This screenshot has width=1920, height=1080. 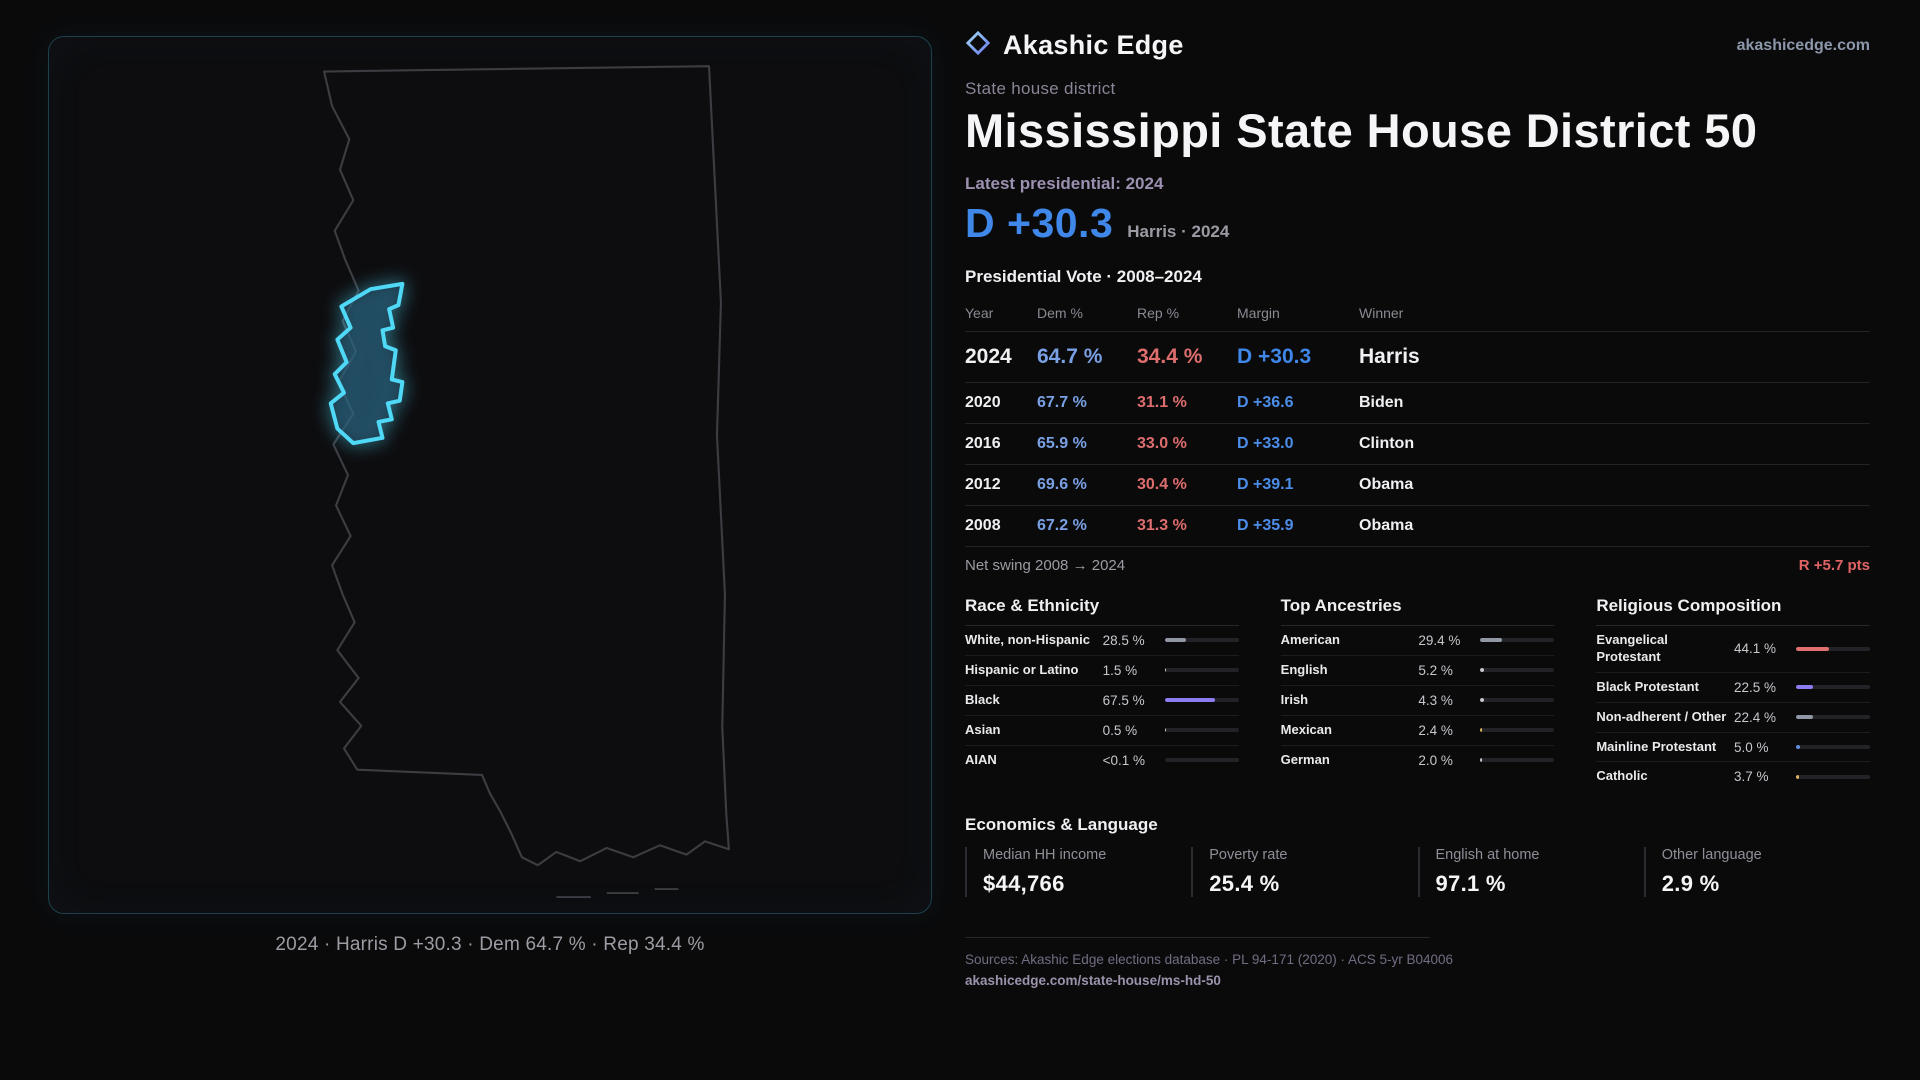 I want to click on demo-value: 5.2 %, so click(x=1435, y=670).